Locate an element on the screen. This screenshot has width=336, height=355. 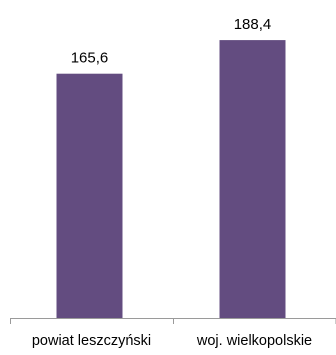
x-axis is located at coordinates (173, 321).